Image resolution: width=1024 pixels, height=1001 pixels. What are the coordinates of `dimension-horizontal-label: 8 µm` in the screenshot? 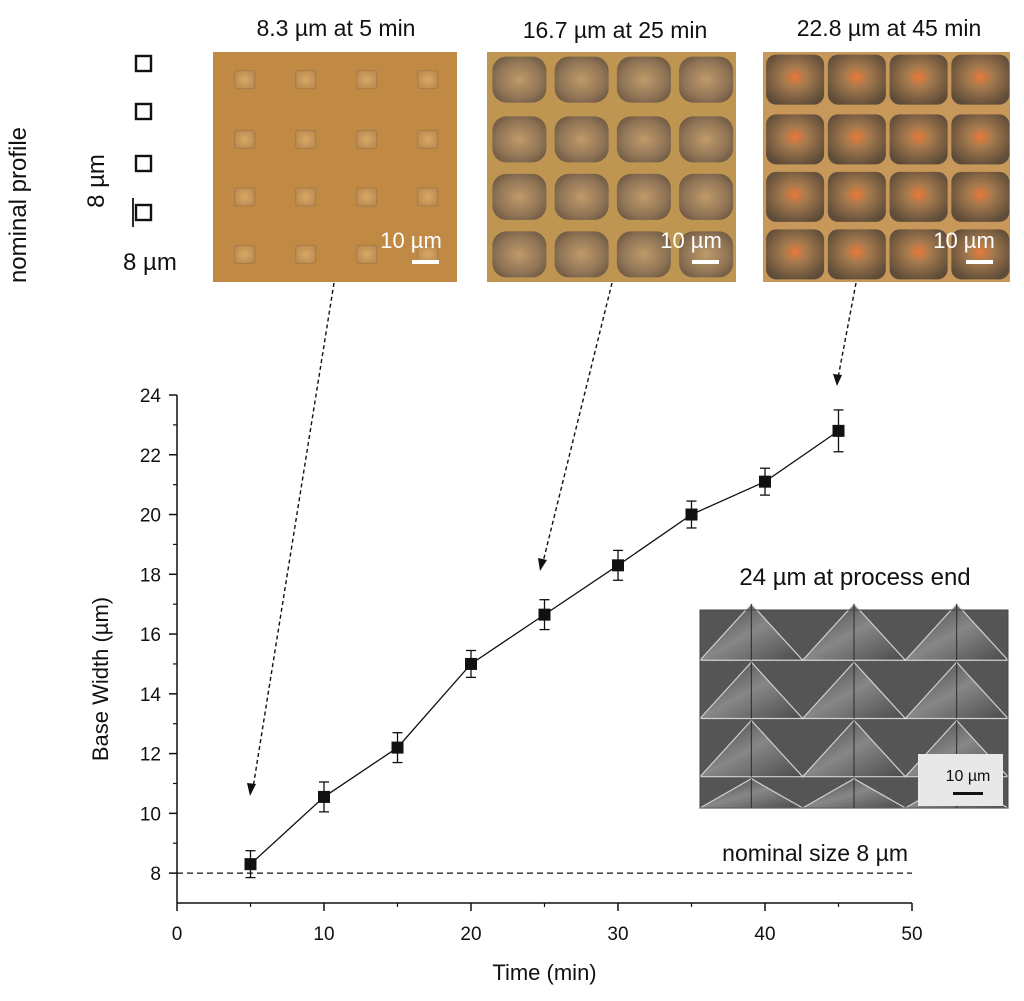 It's located at (150, 262).